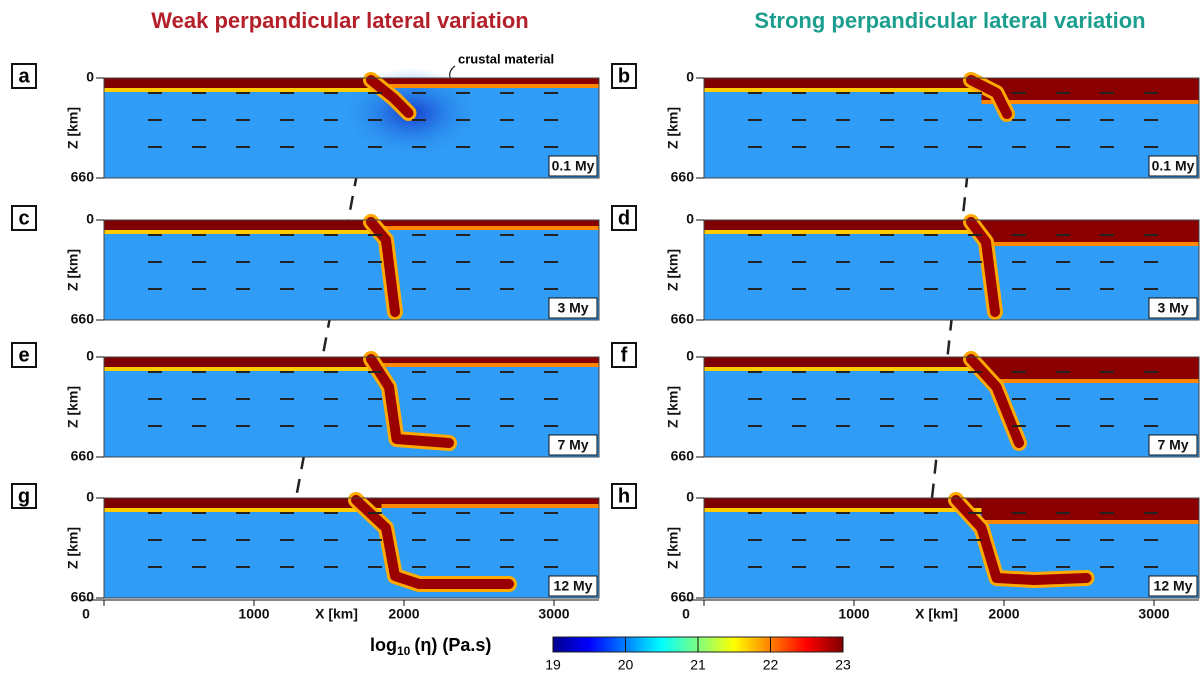 The width and height of the screenshot is (1204, 677). I want to click on panel-label: d, so click(624, 218).